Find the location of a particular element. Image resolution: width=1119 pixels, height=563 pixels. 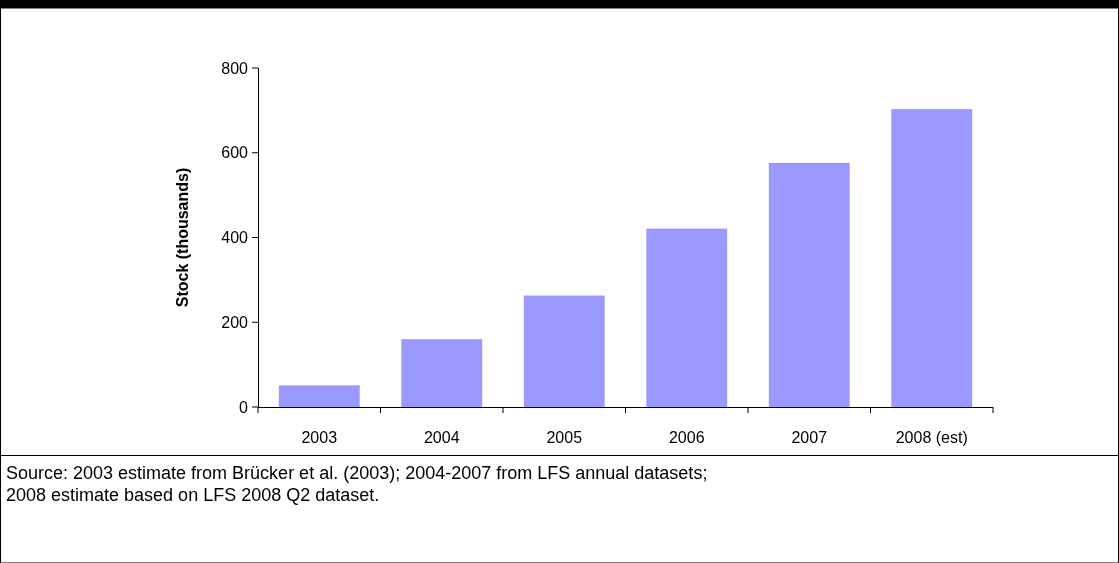

y-axis-title: Stock (thousands) is located at coordinates (182, 237).